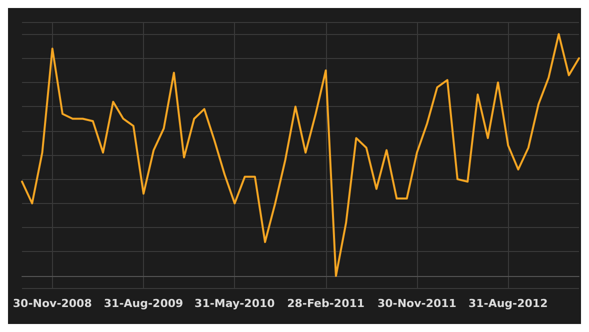  I want to click on x-tick-label: 30-Nov-2008, so click(52, 303).